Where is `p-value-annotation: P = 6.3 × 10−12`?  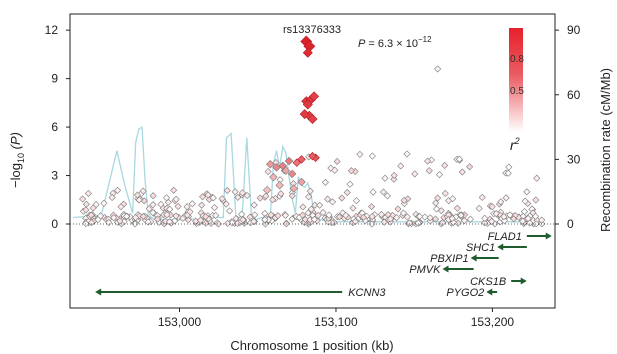
p-value-annotation: P = 6.3 × 10−12 is located at coordinates (395, 42).